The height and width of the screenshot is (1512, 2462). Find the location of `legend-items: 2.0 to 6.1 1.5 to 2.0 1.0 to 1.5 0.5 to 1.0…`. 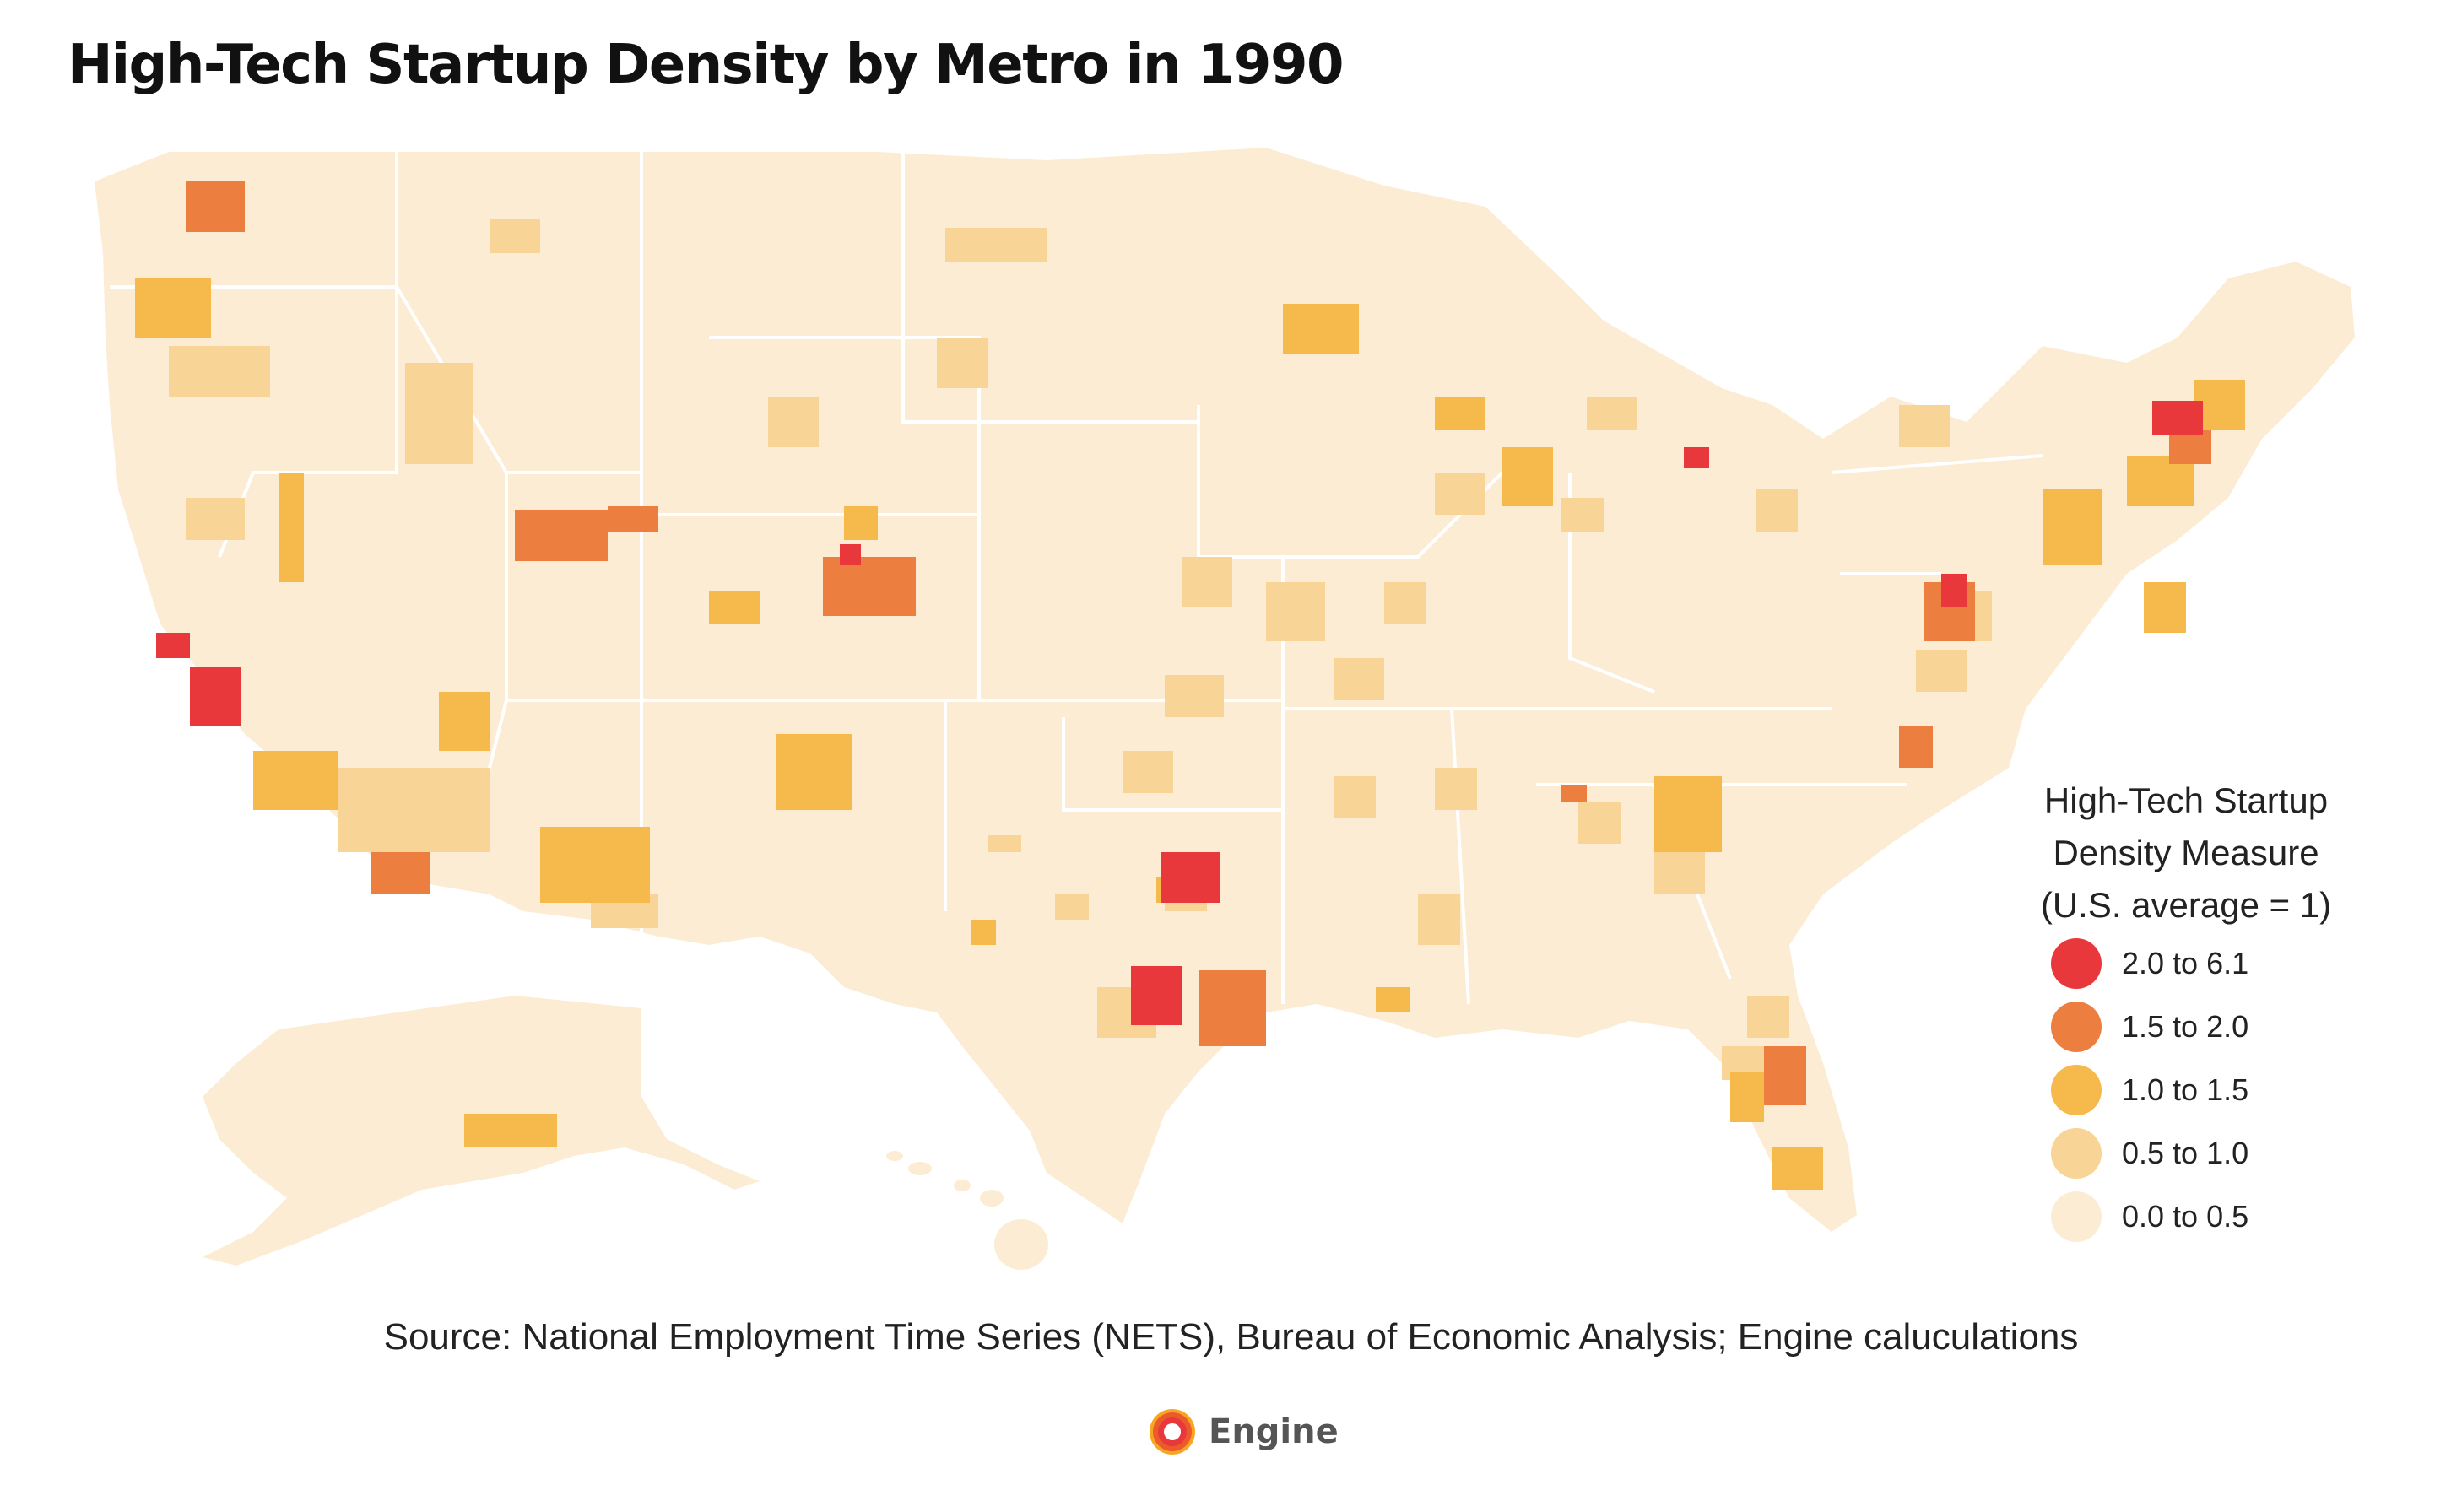

legend-items: 2.0 to 6.1 1.5 to 2.0 1.0 to 1.5 0.5 to 1.0… is located at coordinates (2186, 1090).